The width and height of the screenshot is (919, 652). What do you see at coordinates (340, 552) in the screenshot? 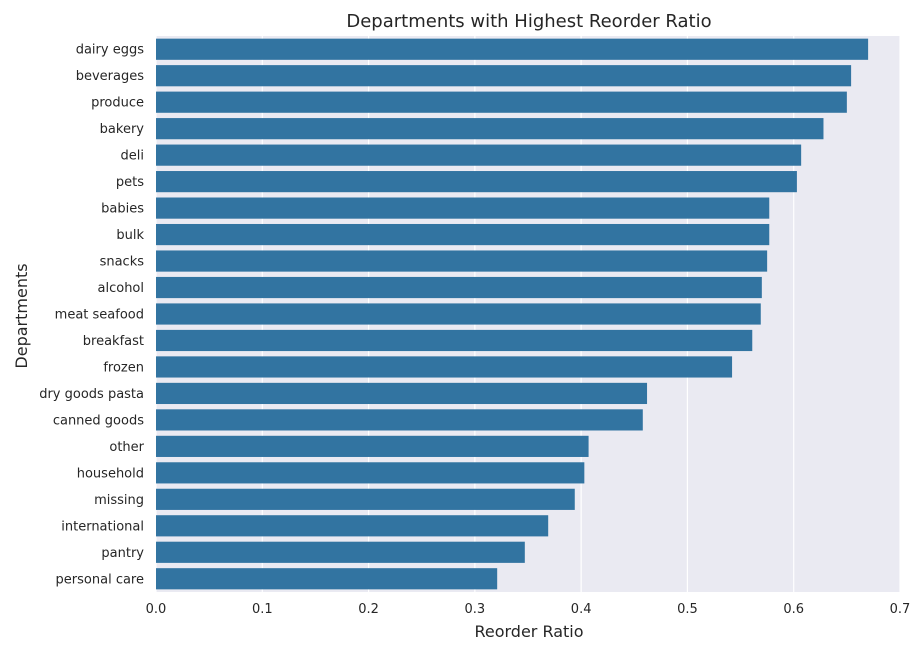
I see `bar-pantry` at bounding box center [340, 552].